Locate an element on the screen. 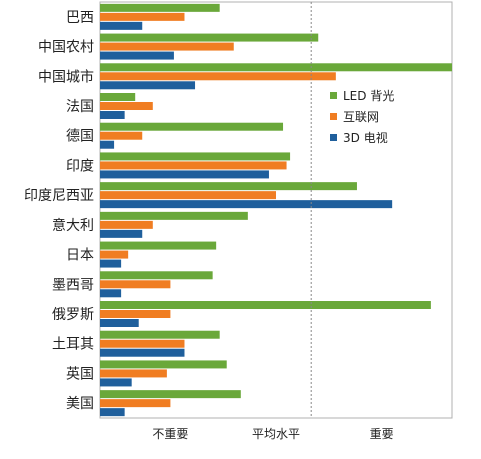 This screenshot has width=481, height=459. category-label: 土耳其 is located at coordinates (73, 345).